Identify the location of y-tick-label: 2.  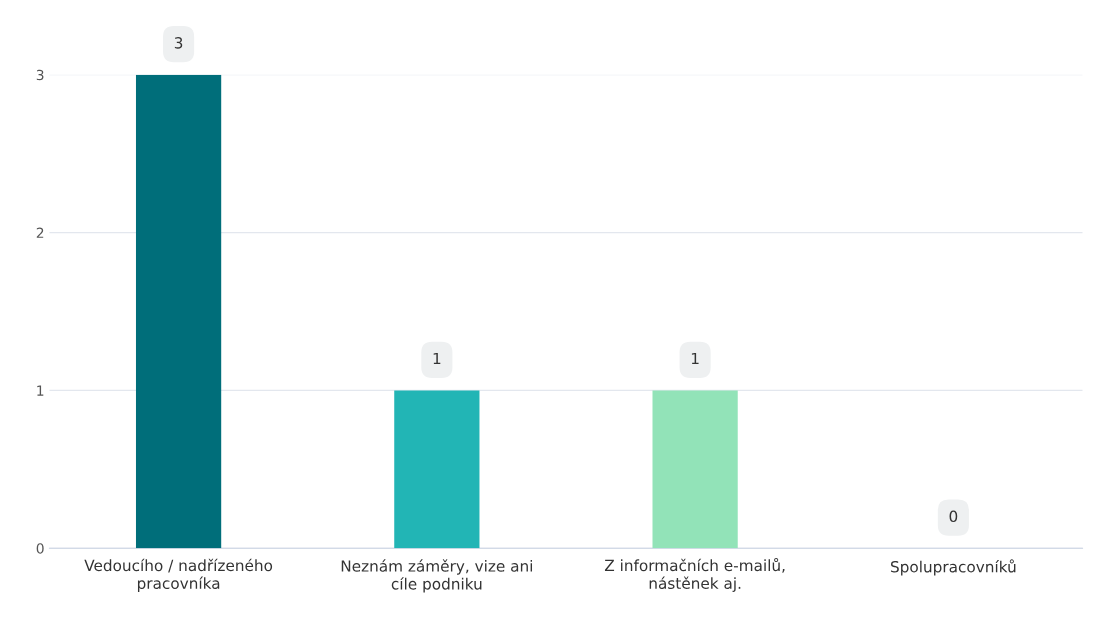
(40, 232).